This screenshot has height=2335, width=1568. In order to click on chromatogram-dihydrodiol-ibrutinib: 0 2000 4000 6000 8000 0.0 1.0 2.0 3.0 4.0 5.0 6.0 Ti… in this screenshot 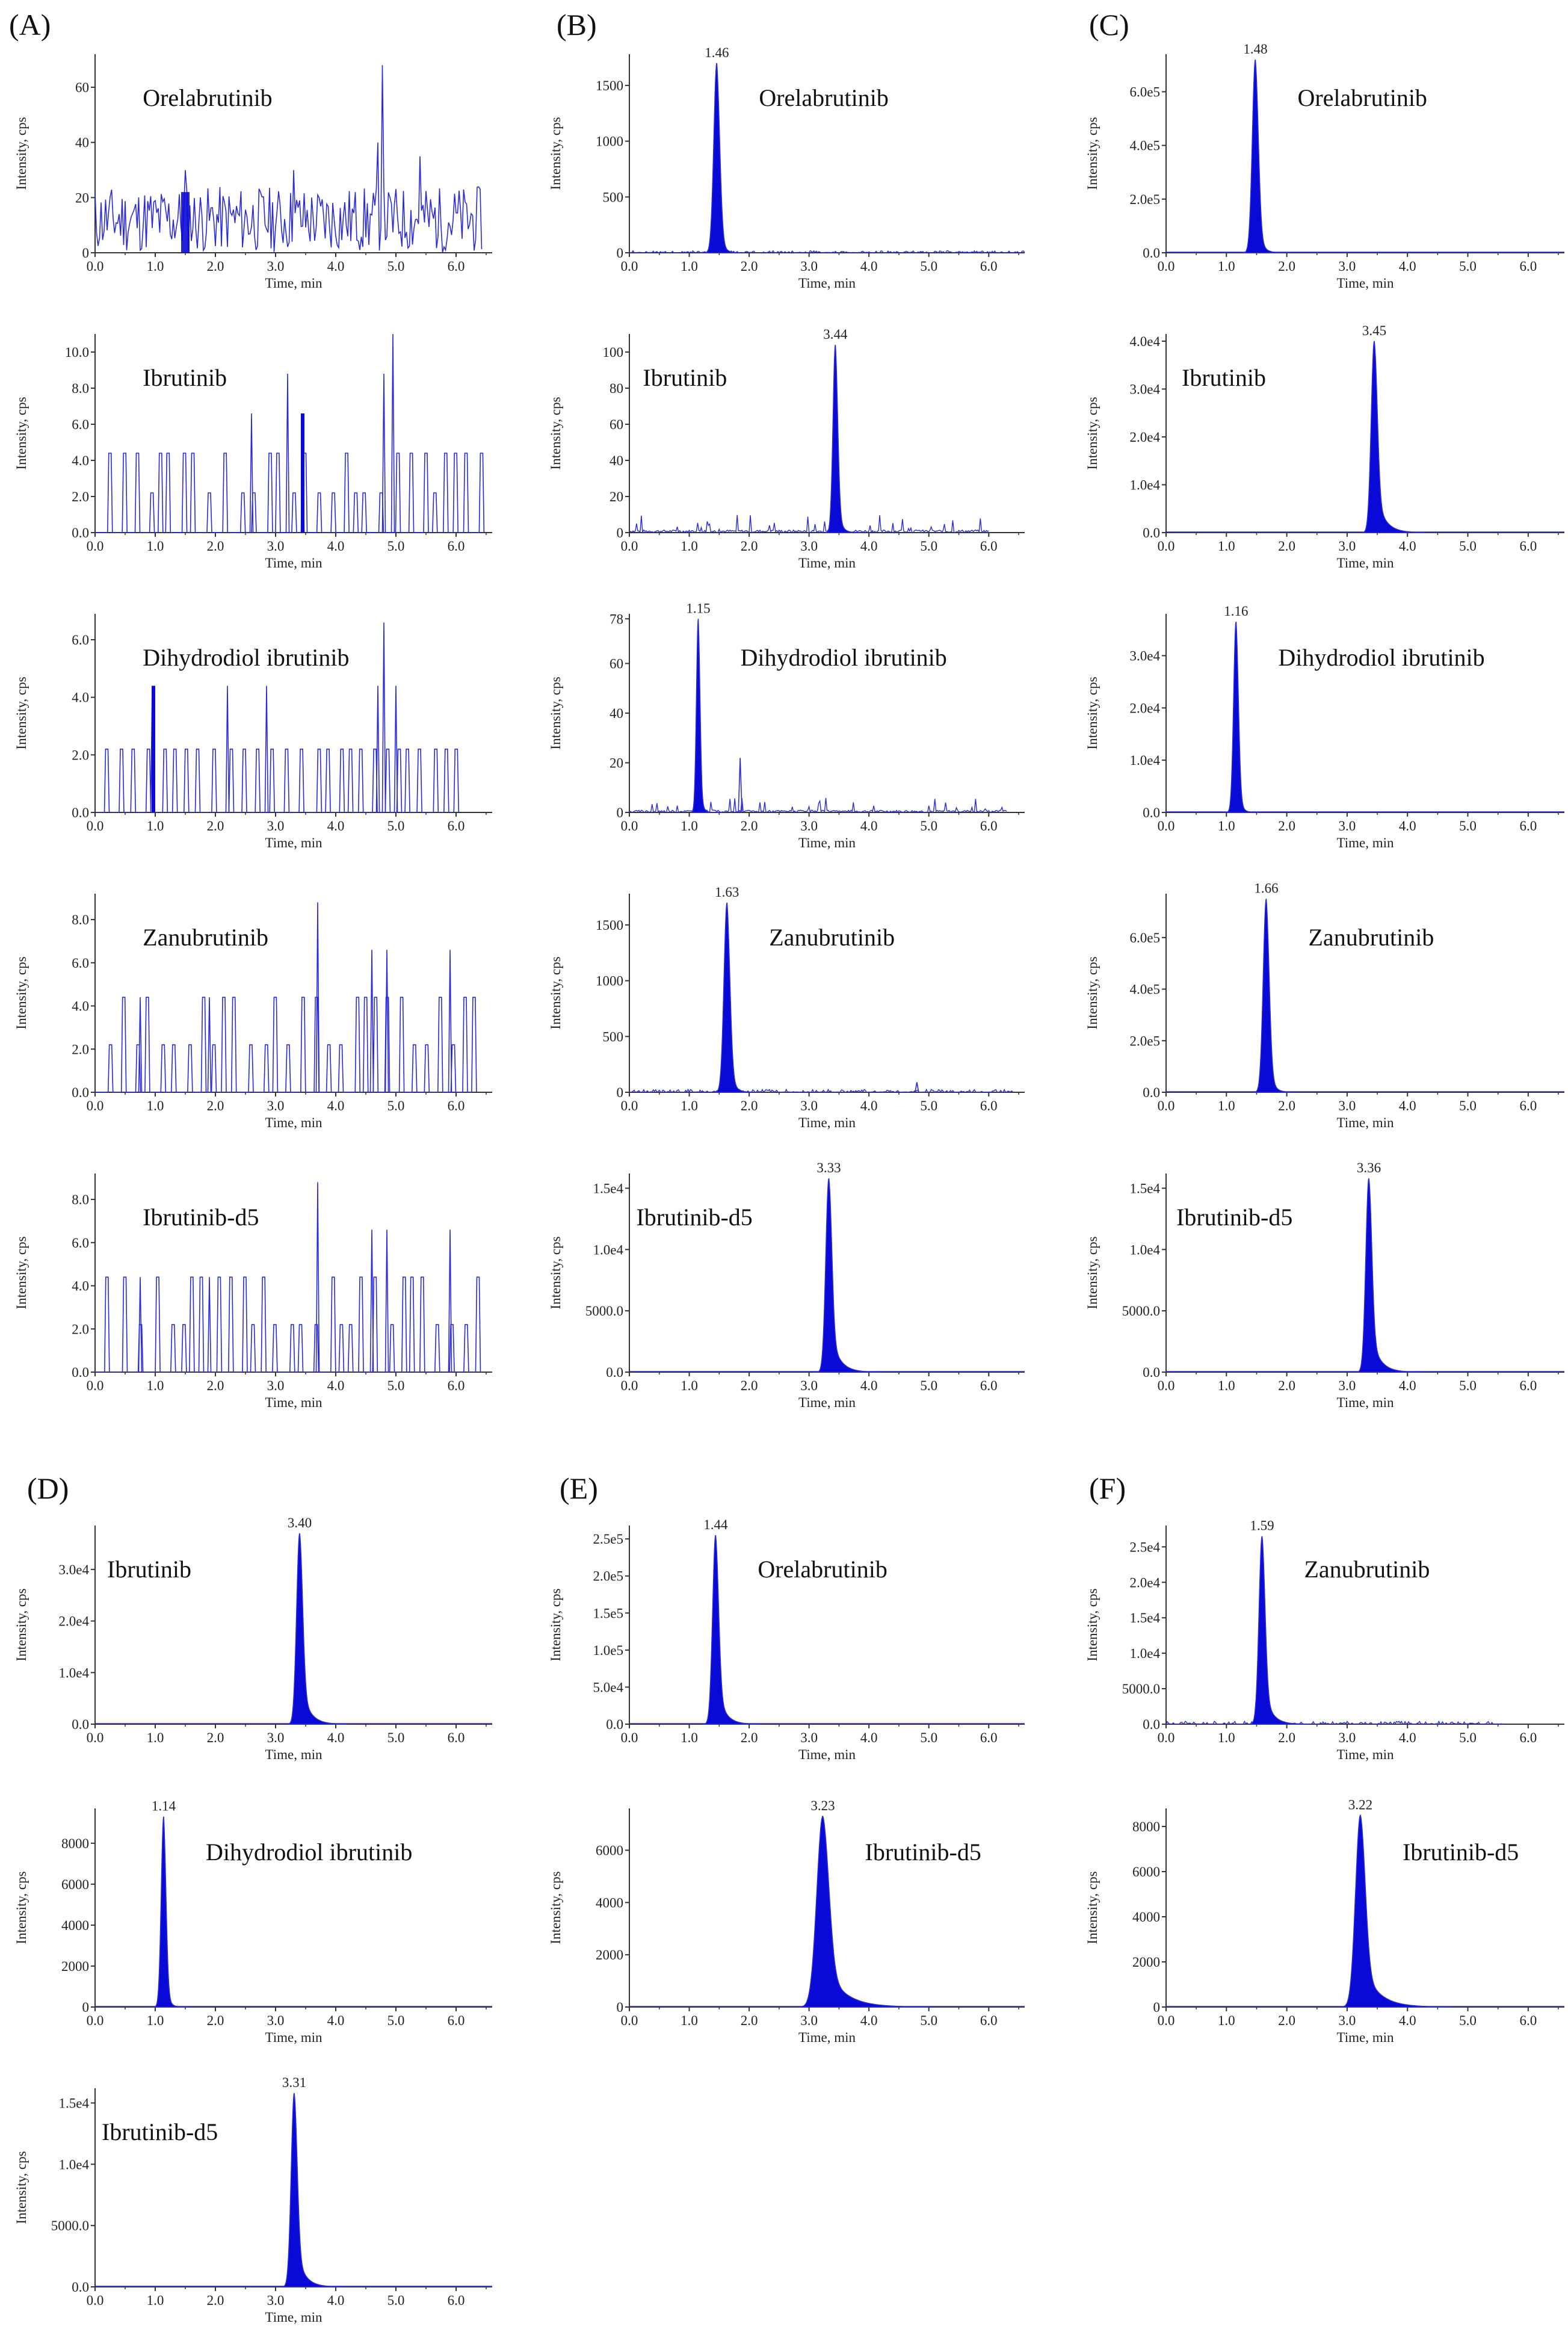, I will do `click(253, 1922)`.